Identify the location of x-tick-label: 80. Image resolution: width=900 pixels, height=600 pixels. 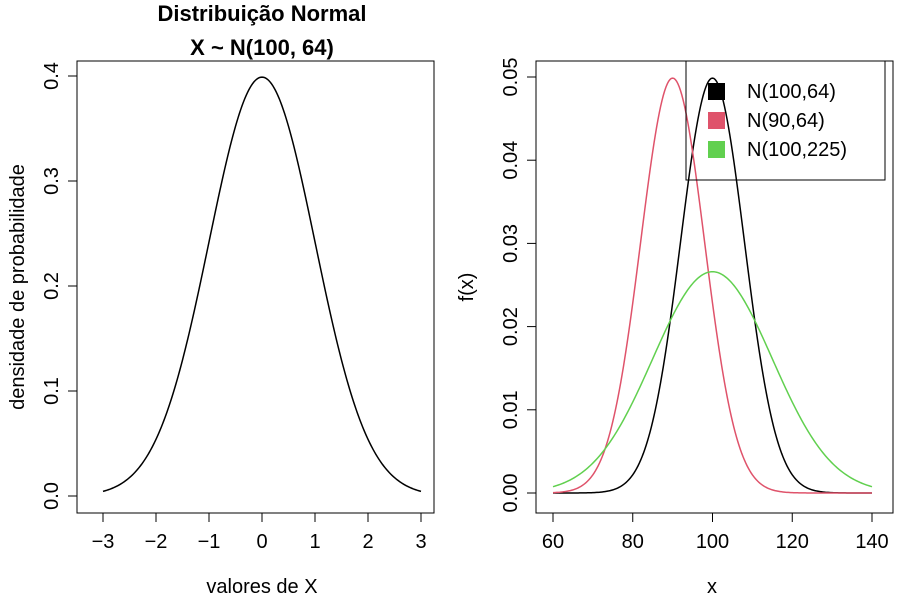
(633, 542).